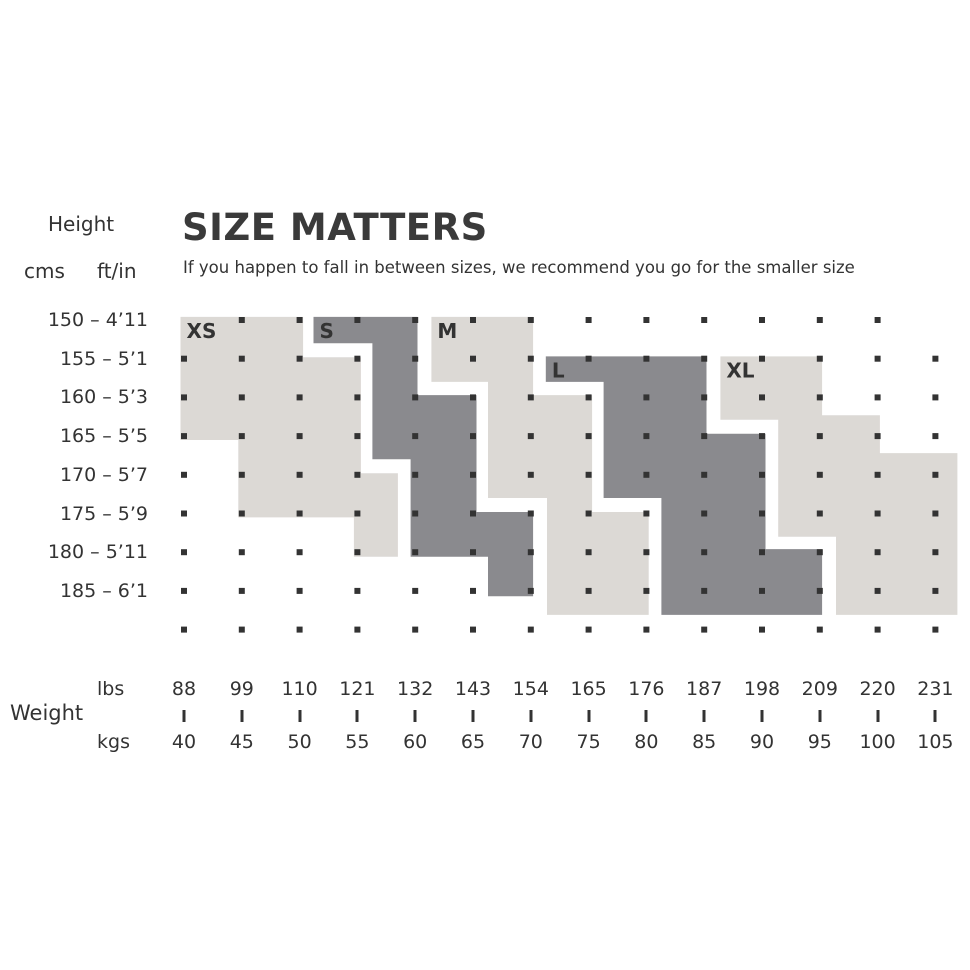 The width and height of the screenshot is (970, 970). I want to click on cms-unit-label: cms, so click(44, 271).